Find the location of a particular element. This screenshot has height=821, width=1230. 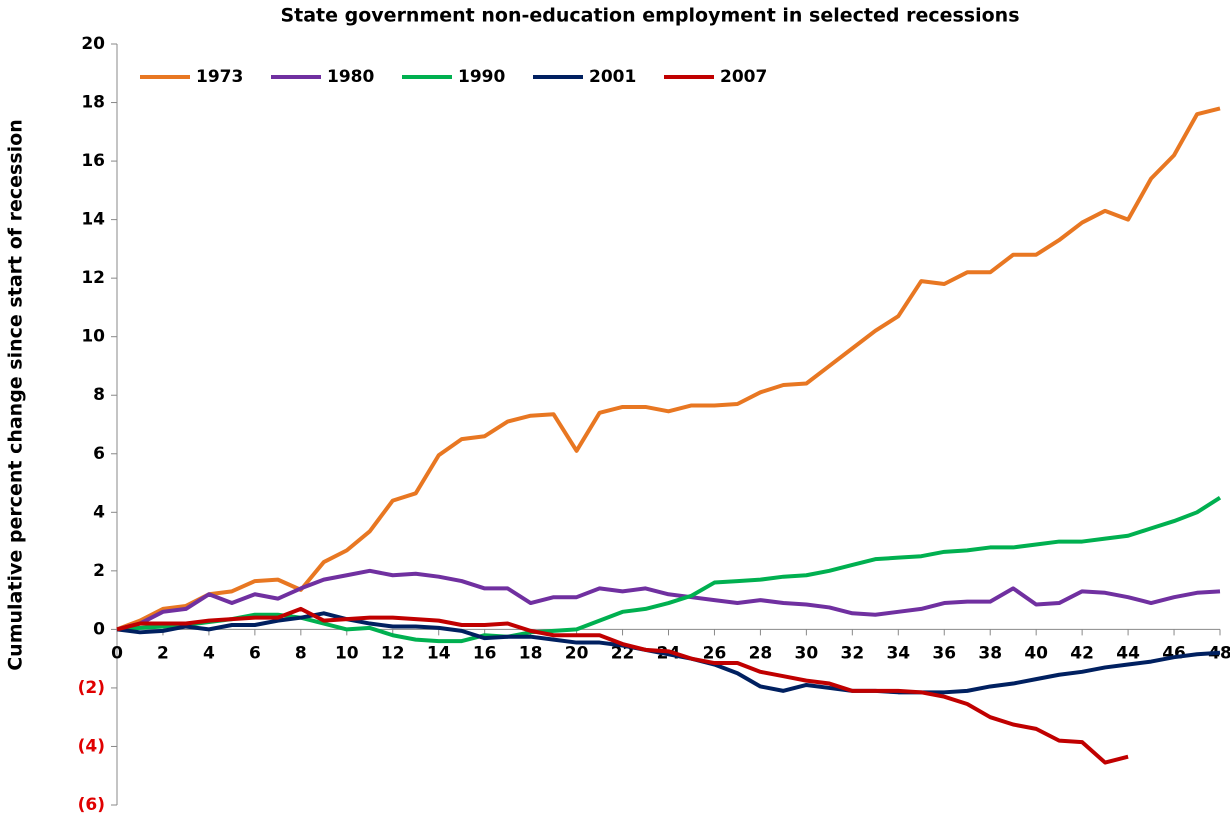

x-tick-label: 10 is located at coordinates (347, 653).